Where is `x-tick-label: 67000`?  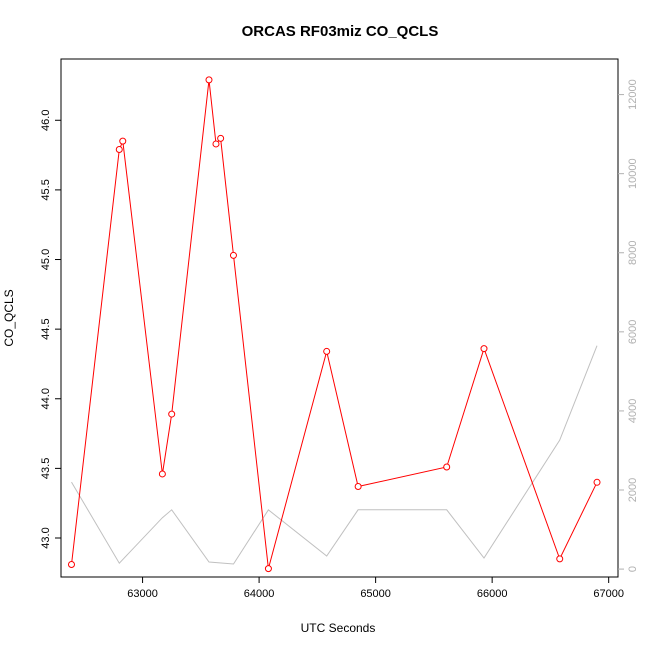 x-tick-label: 67000 is located at coordinates (608, 594).